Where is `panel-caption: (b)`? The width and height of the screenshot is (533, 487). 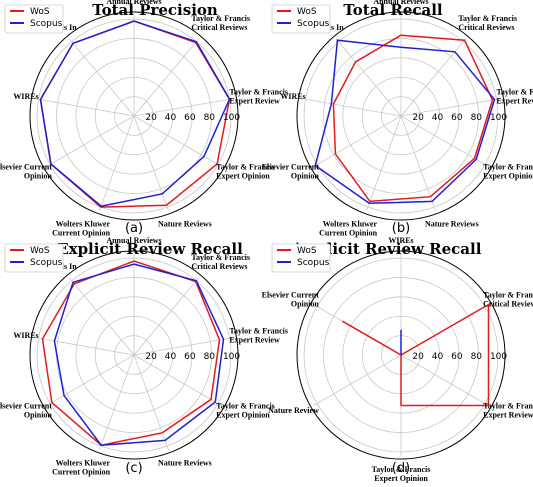 panel-caption: (b) is located at coordinates (401, 228).